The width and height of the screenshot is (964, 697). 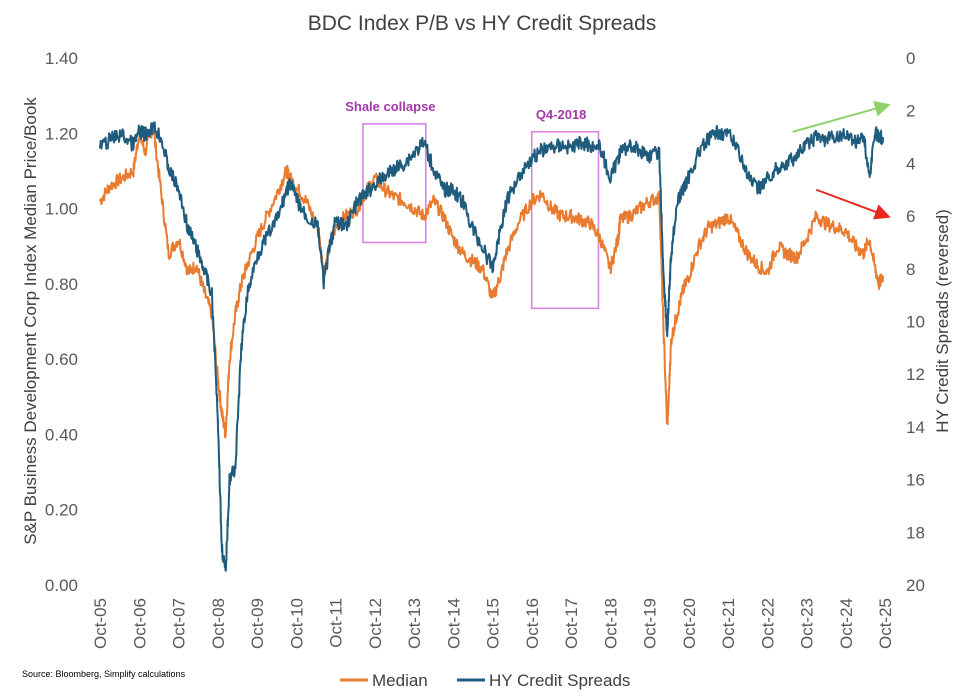 I want to click on y2-tick-label: 20, so click(x=915, y=585).